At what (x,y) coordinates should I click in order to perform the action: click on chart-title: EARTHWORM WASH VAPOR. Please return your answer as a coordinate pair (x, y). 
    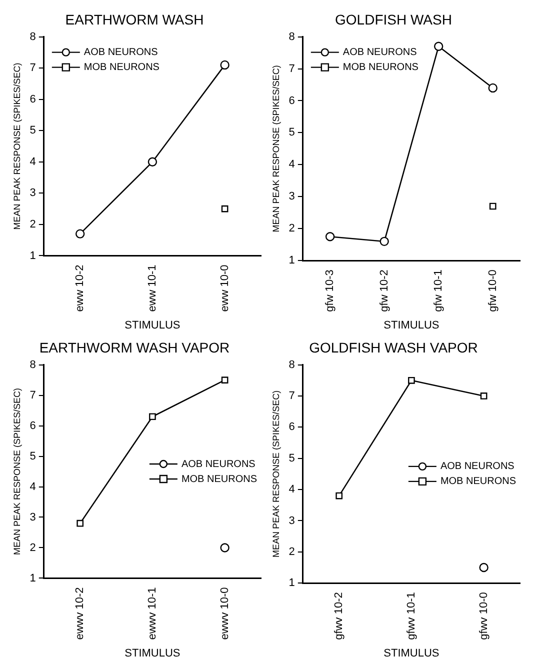
    Looking at the image, I should click on (134, 347).